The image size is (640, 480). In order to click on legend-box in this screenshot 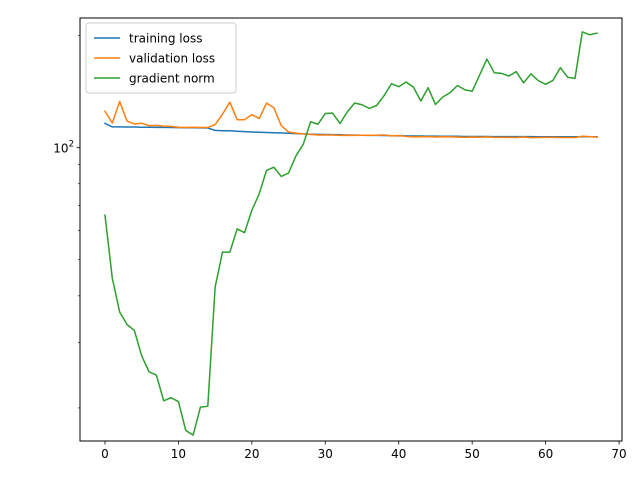, I will do `click(161, 58)`.